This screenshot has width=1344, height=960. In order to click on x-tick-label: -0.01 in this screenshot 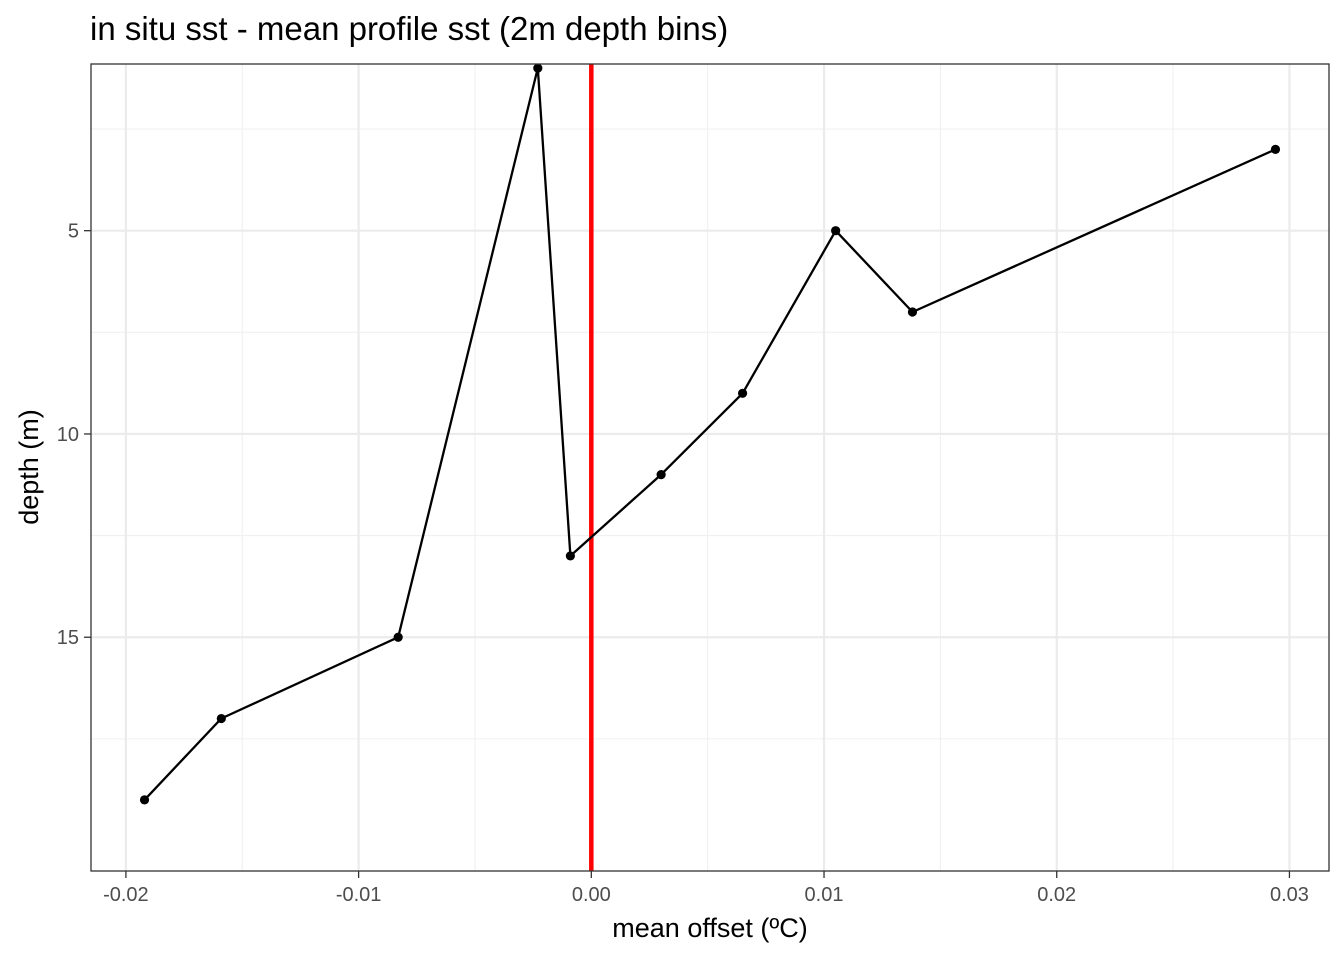, I will do `click(359, 895)`.